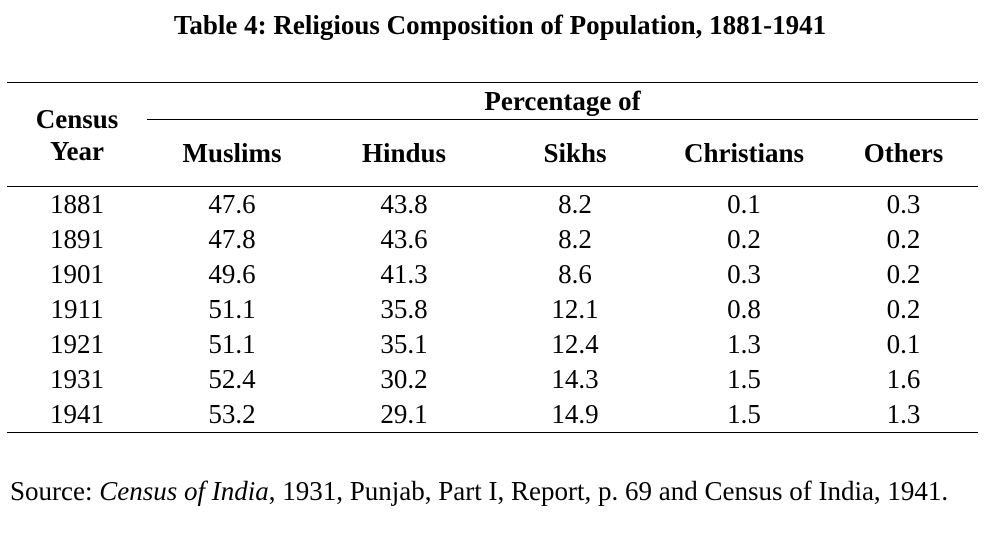  What do you see at coordinates (404, 239) in the screenshot?
I see `cell-hindus: 43.6` at bounding box center [404, 239].